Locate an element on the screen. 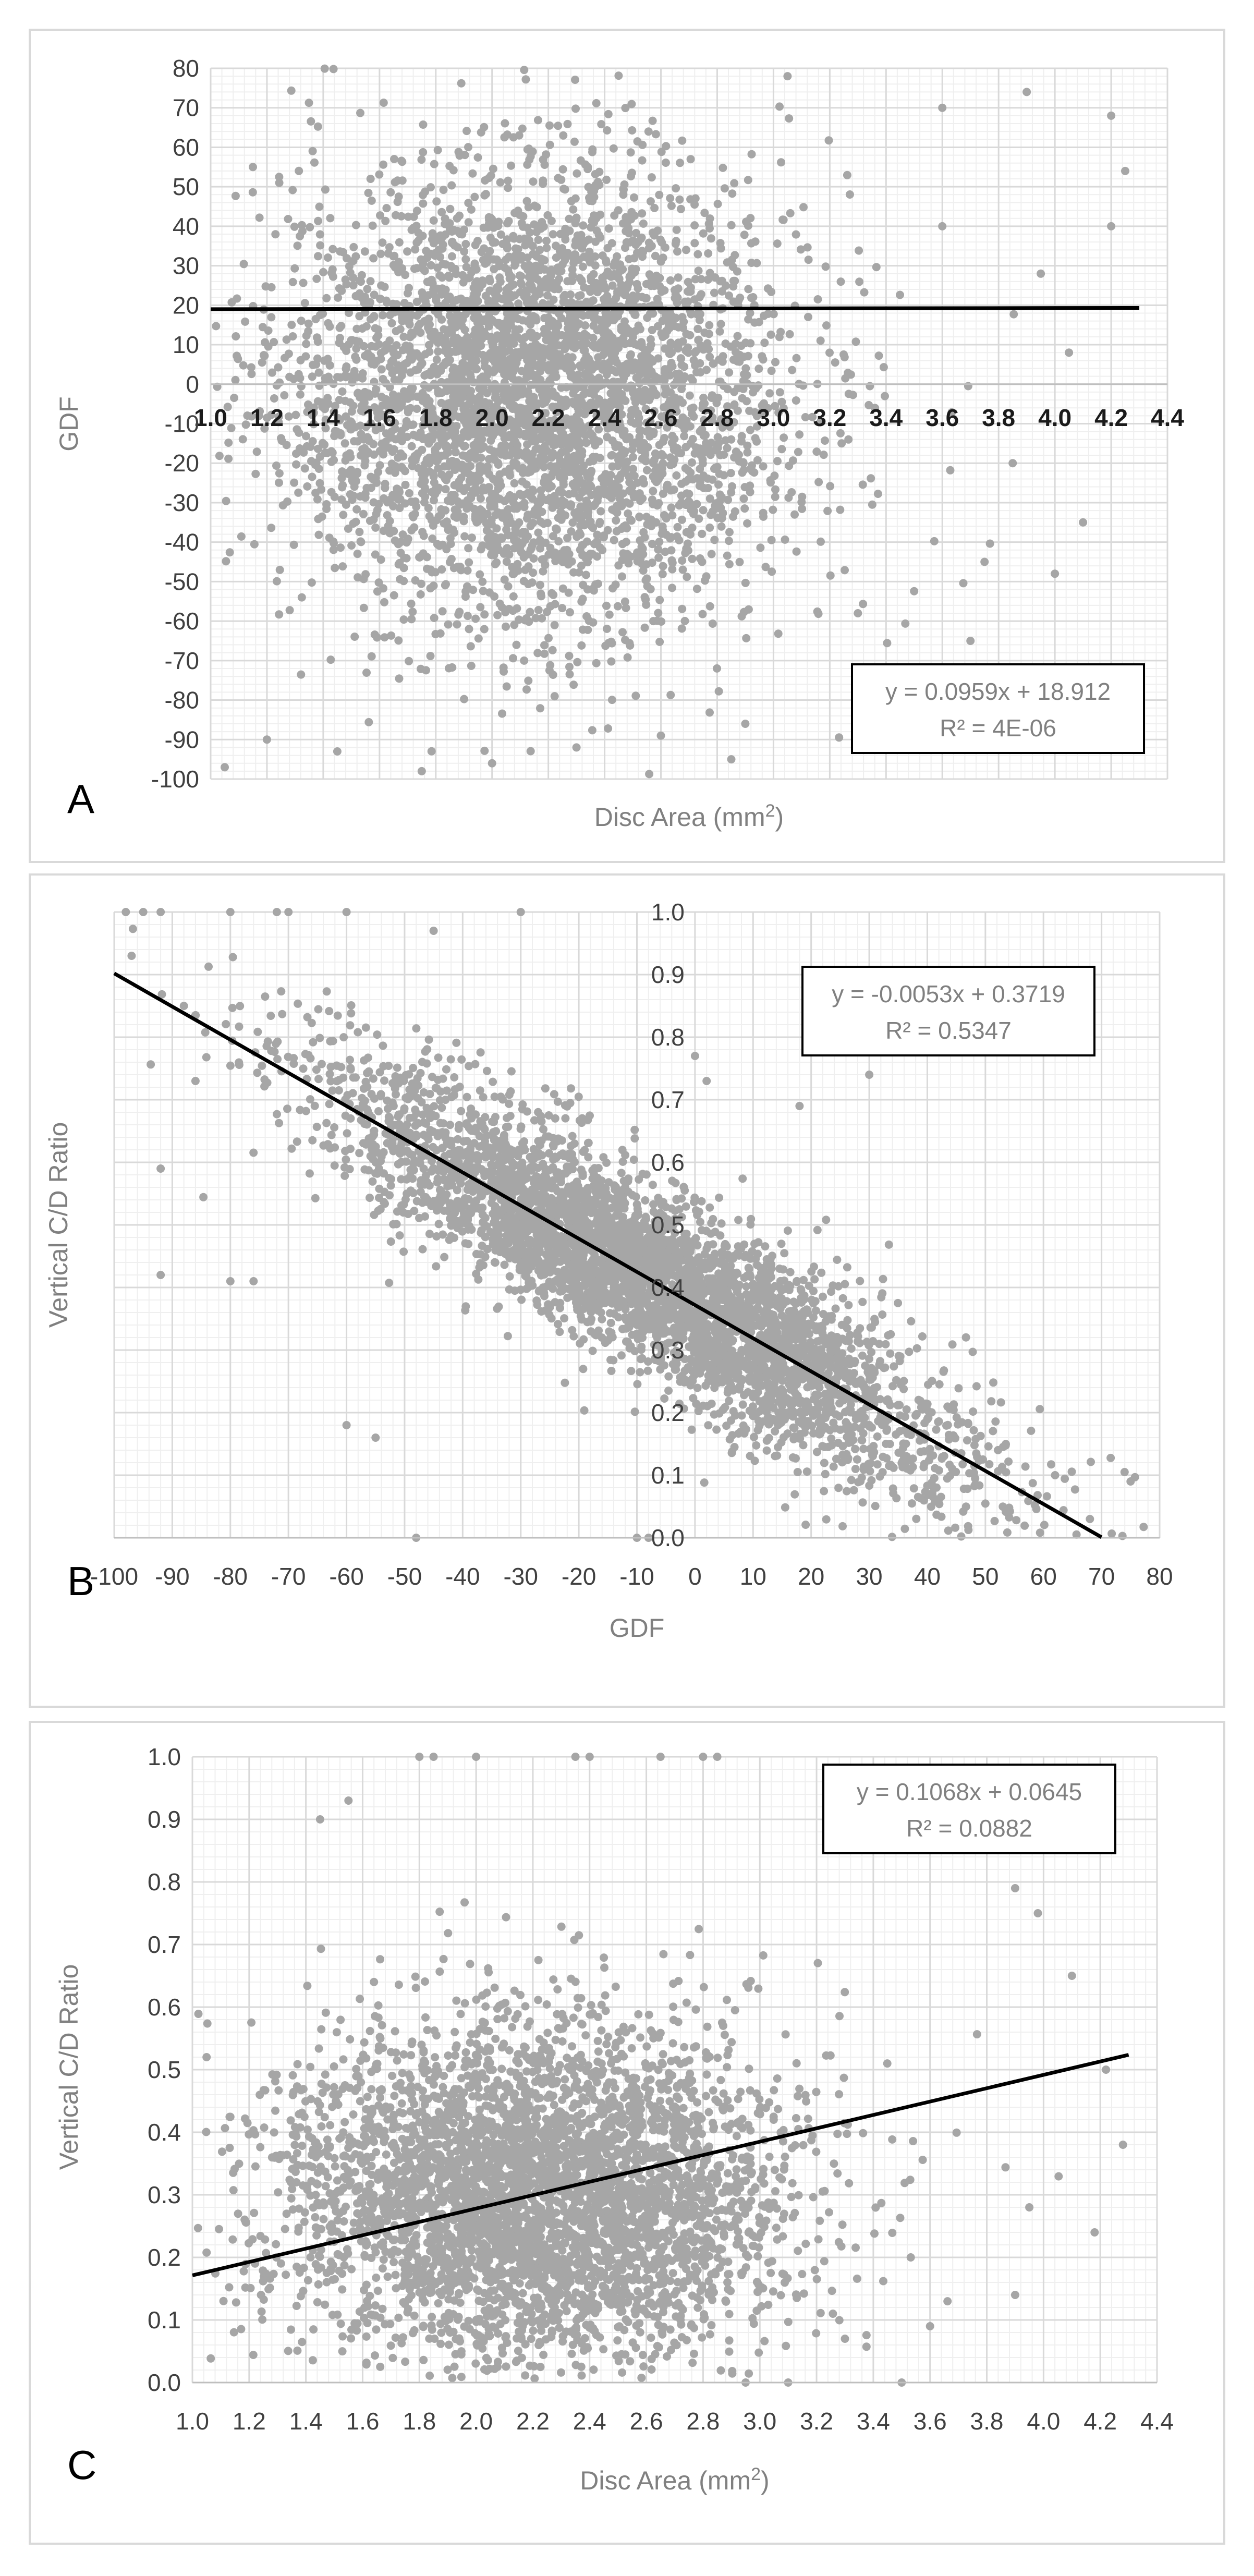  x-tick-label: 4.2 is located at coordinates (1111, 417).